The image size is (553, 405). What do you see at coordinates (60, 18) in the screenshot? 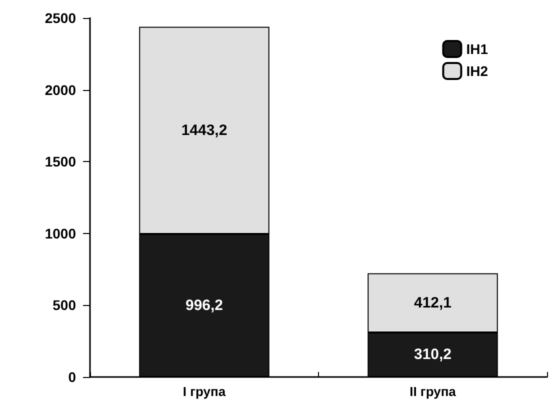
I see `y-tick-label: 2500` at bounding box center [60, 18].